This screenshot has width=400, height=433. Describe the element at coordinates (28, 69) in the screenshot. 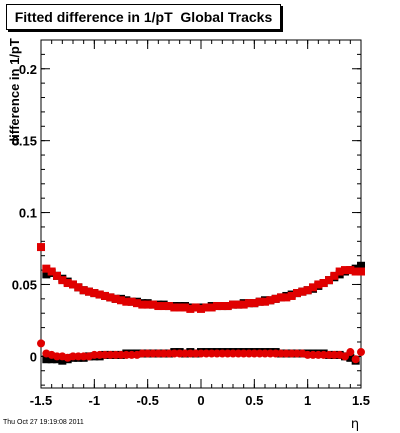

I see `y-tick-label: 0.2` at that location.